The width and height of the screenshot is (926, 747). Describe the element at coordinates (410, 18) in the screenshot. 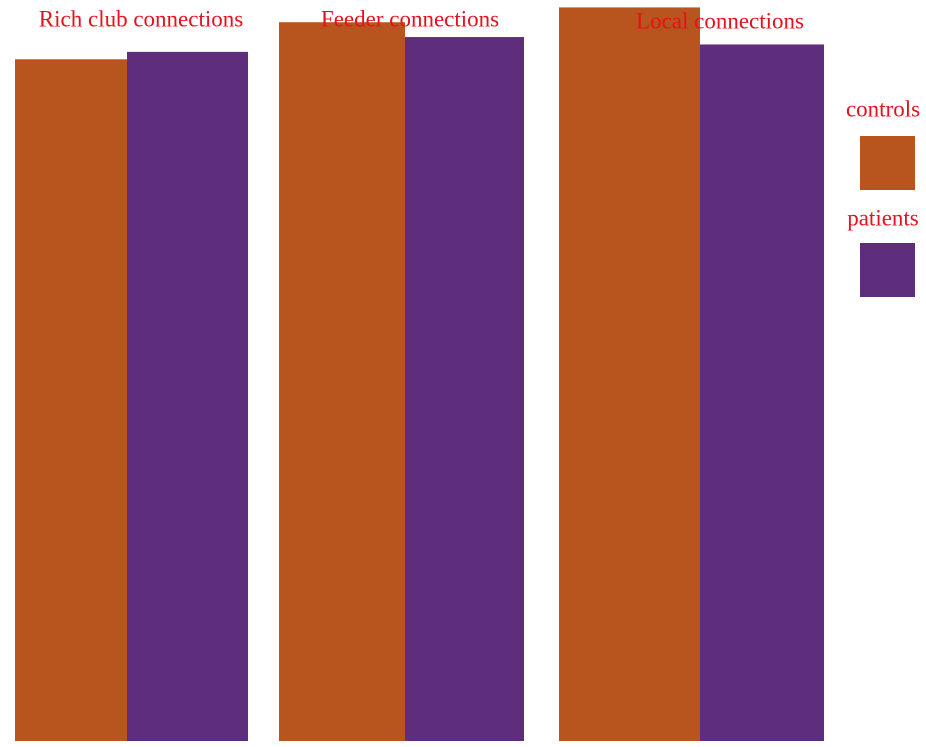

I see `category-label-feeder-connections: Feeder connections` at that location.